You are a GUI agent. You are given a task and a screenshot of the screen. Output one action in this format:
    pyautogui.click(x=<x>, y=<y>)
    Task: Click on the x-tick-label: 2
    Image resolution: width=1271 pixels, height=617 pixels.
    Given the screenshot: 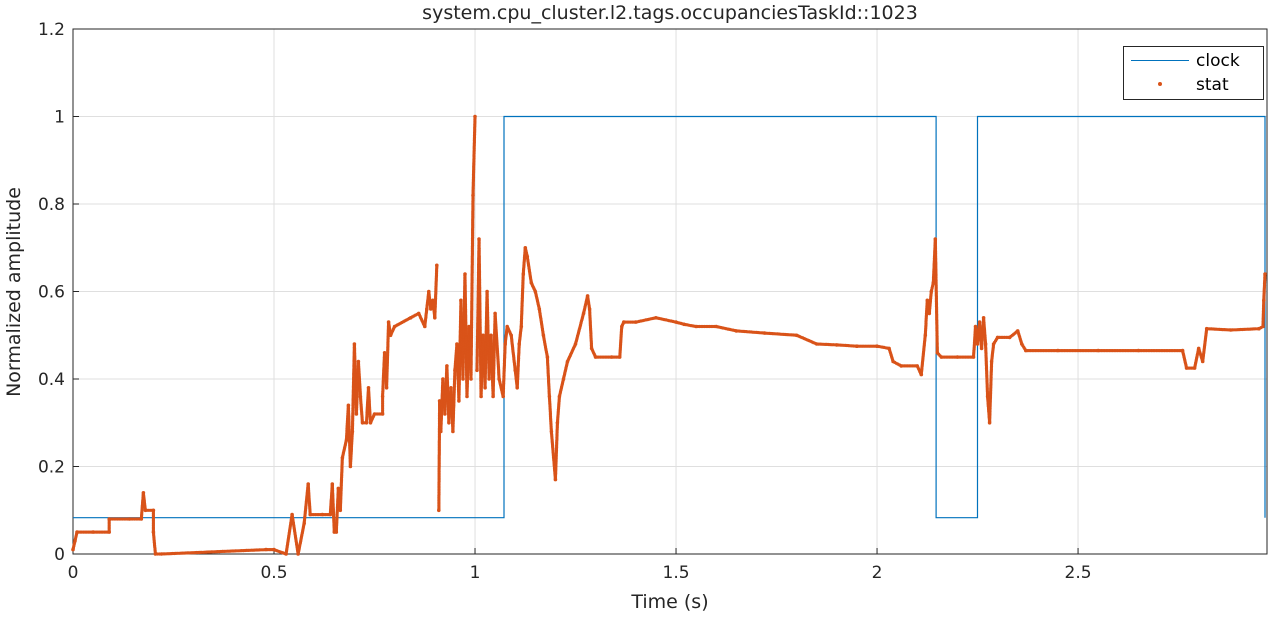 What is the action you would take?
    pyautogui.click(x=877, y=573)
    